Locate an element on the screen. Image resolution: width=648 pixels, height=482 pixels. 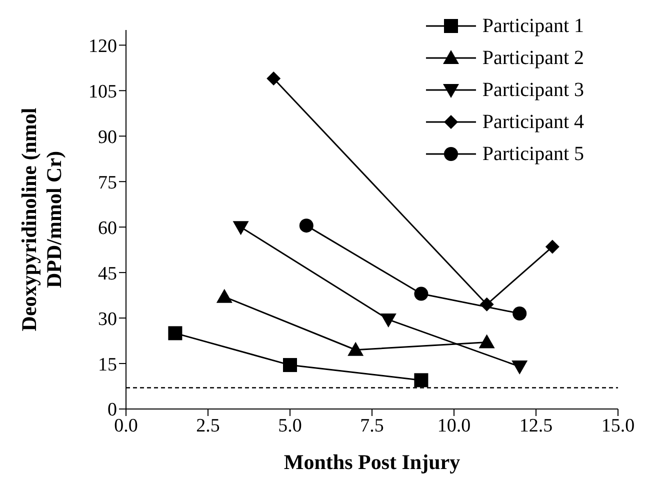
y-tick-label: 30 is located at coordinates (107, 319).